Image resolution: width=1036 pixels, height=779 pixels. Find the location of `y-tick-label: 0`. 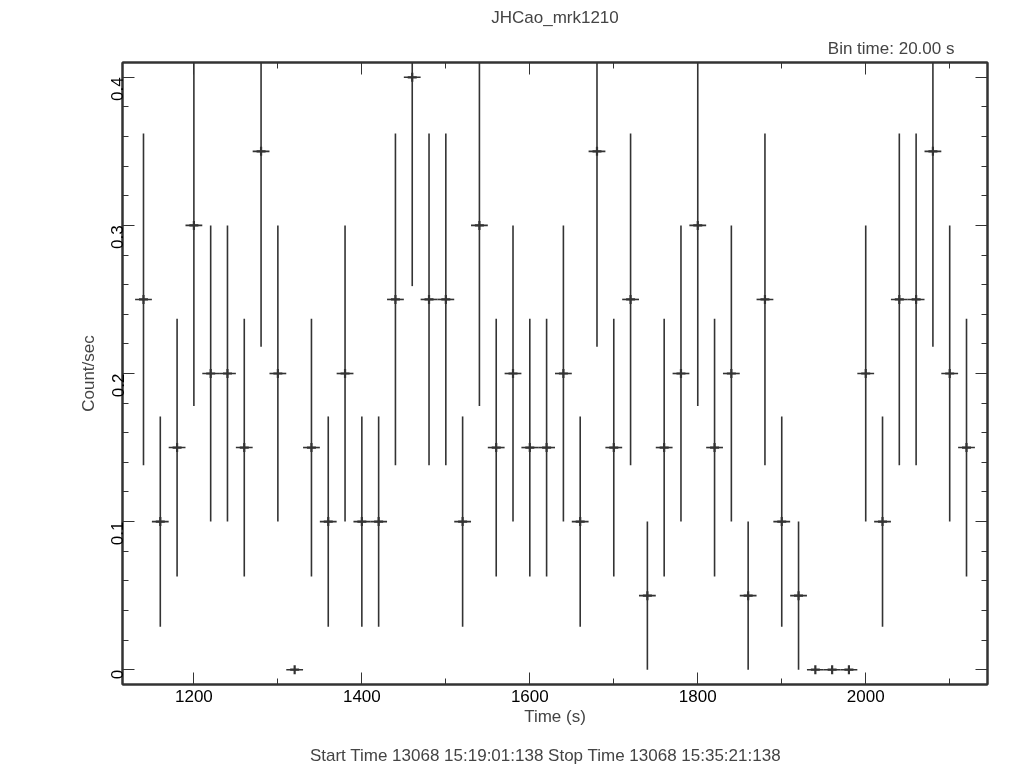

y-tick-label: 0 is located at coordinates (118, 674).